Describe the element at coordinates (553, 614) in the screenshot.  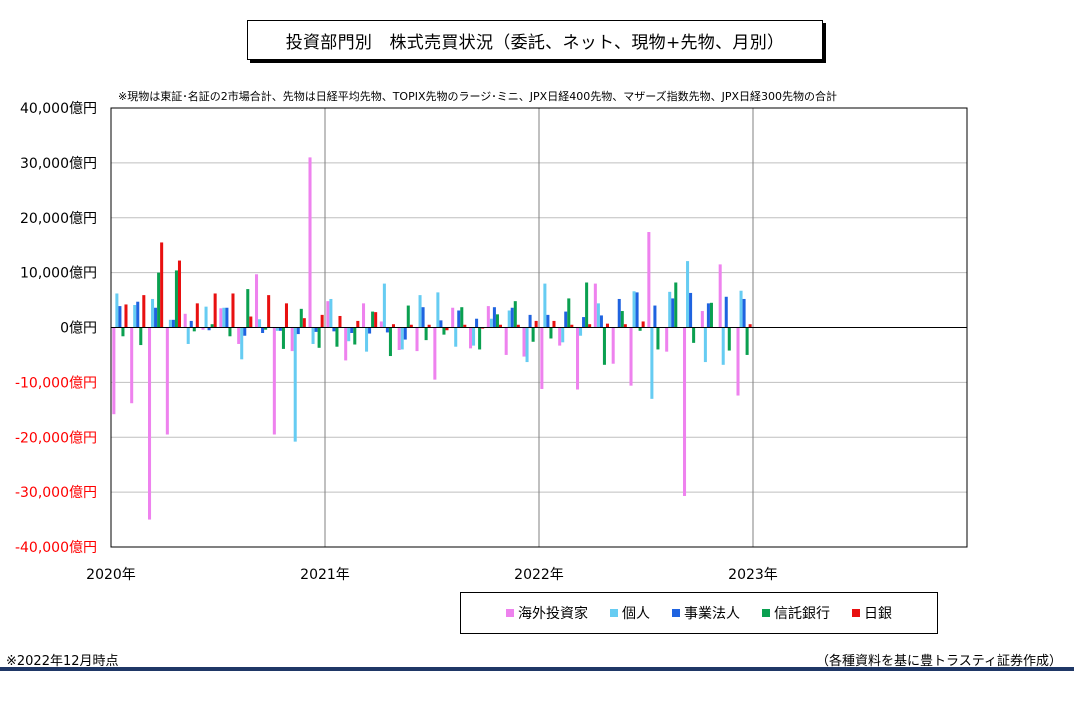
I see `legend-label: 海外投資家` at that location.